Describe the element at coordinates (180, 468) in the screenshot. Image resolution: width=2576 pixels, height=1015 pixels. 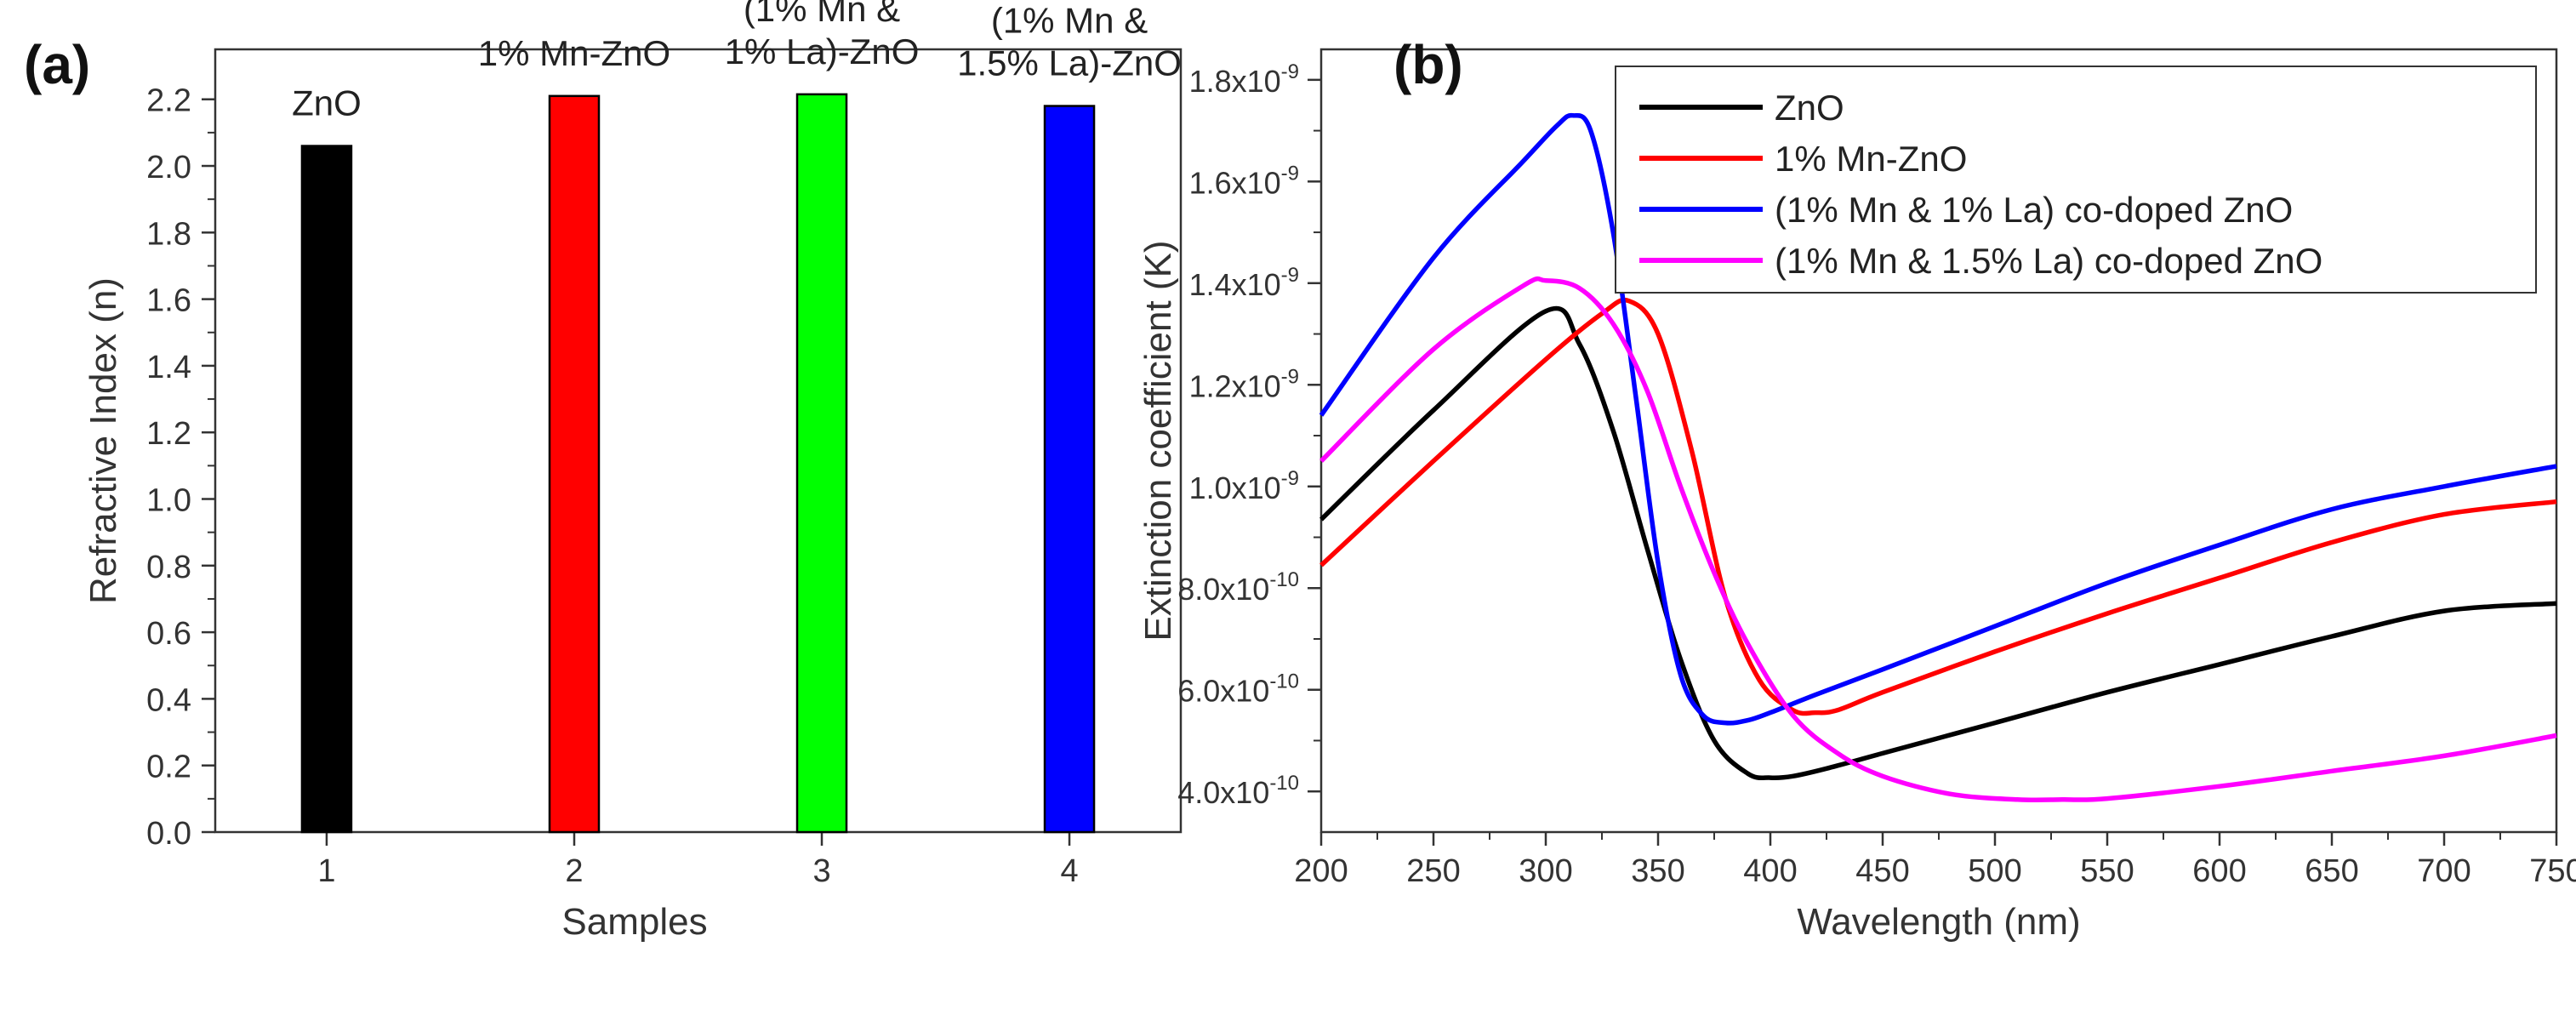
I see `panel-a-y-axis: 0.0 0.2 0.4 0.6 0.8 1.0 1.2 1.4 1.6 1.8 2.0 2.2` at that location.